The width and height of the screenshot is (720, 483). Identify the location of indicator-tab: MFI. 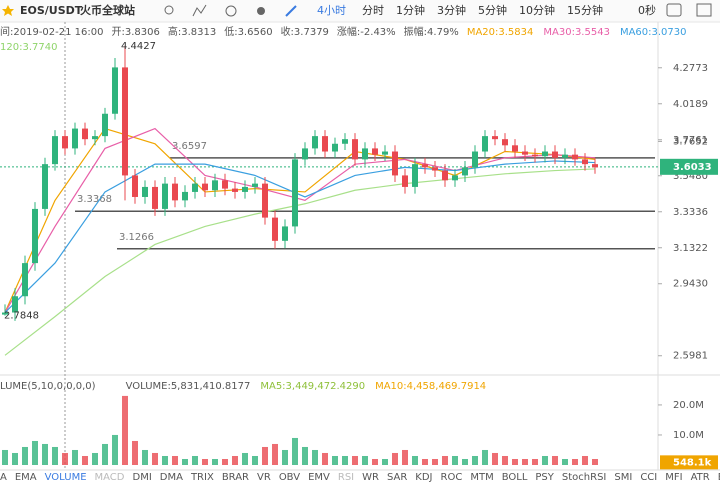
(673, 477).